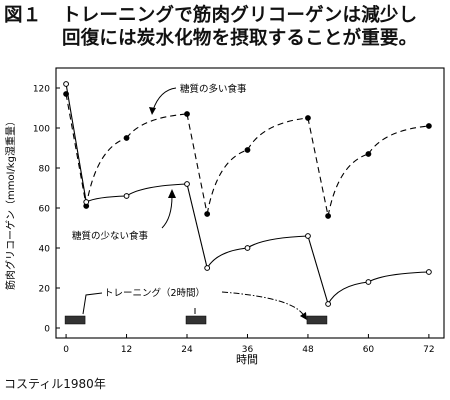  I want to click on arrow-low-carb, so click(167, 212).